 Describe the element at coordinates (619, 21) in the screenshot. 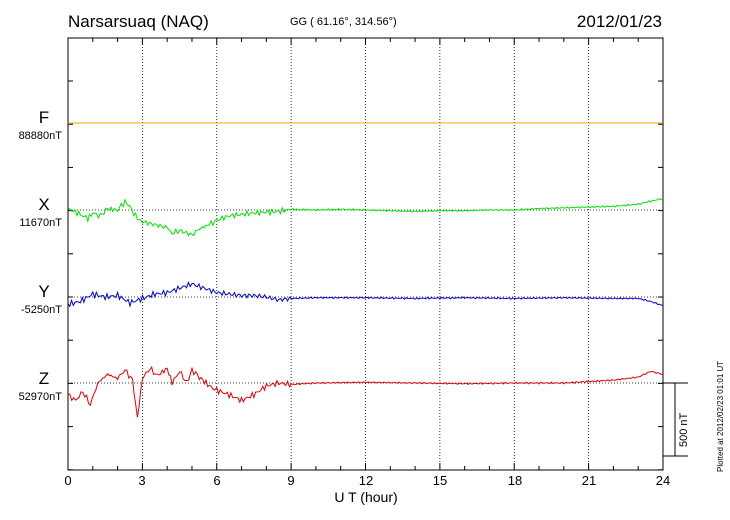

I see `chart-date: 2012/01/23` at that location.